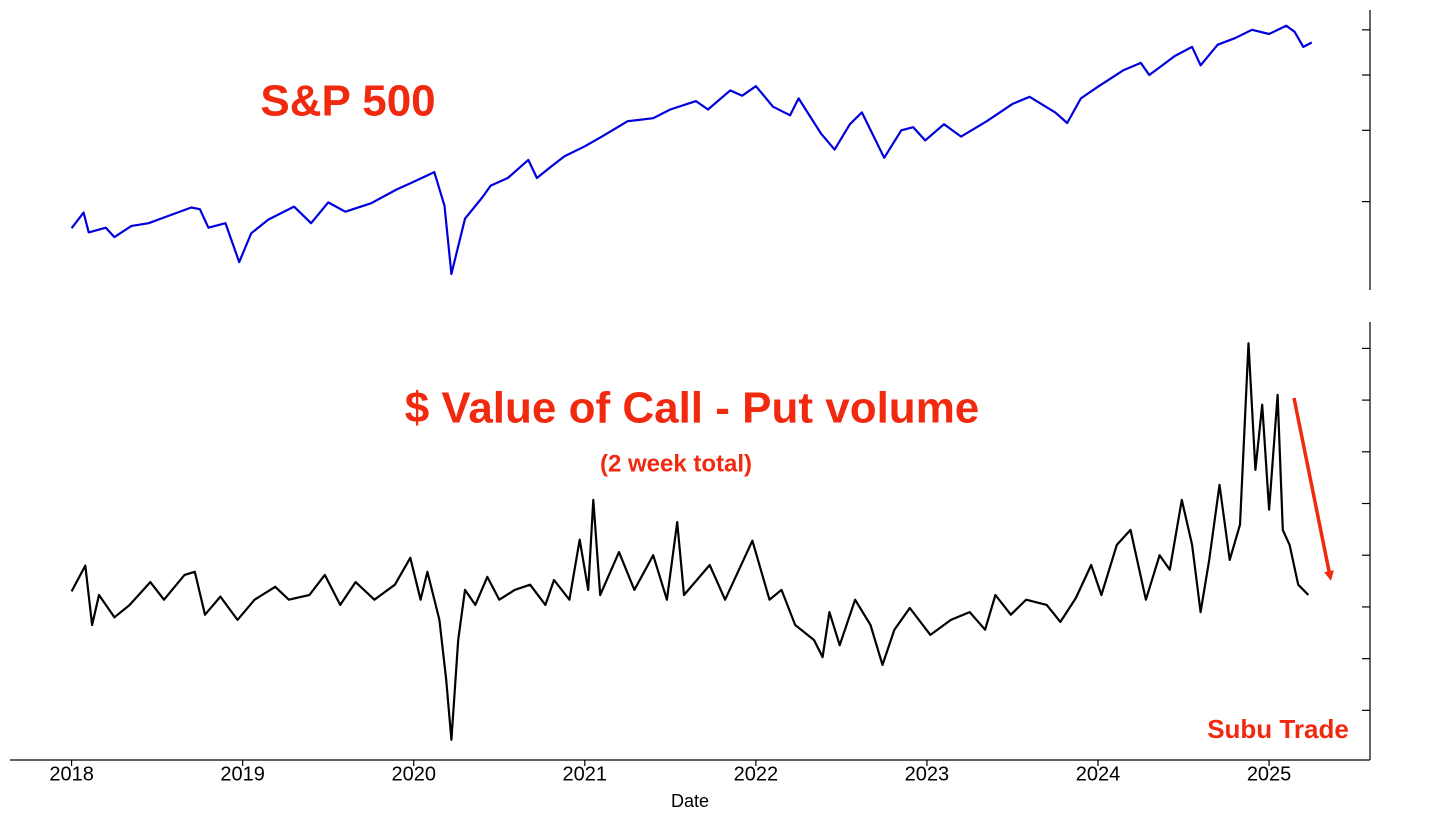  I want to click on x-tick-label: 2018, so click(71, 774).